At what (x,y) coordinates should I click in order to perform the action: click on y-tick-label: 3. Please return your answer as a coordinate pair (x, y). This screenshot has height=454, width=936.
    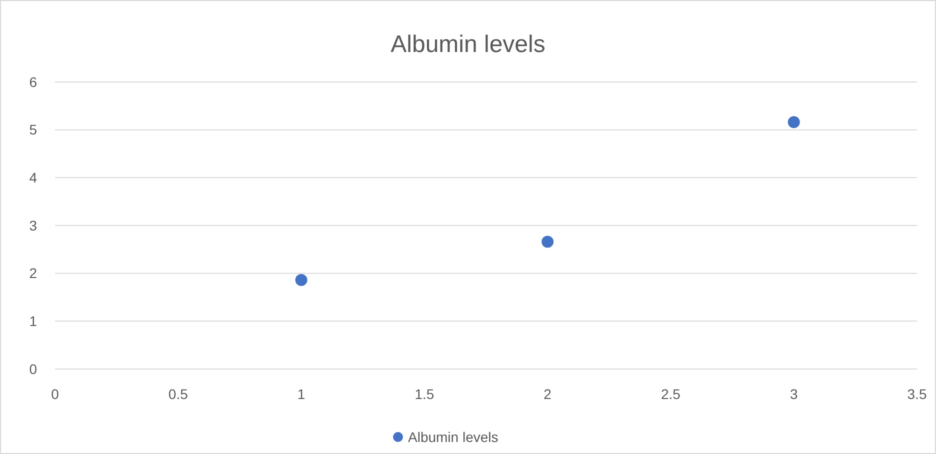
    Looking at the image, I should click on (33, 225).